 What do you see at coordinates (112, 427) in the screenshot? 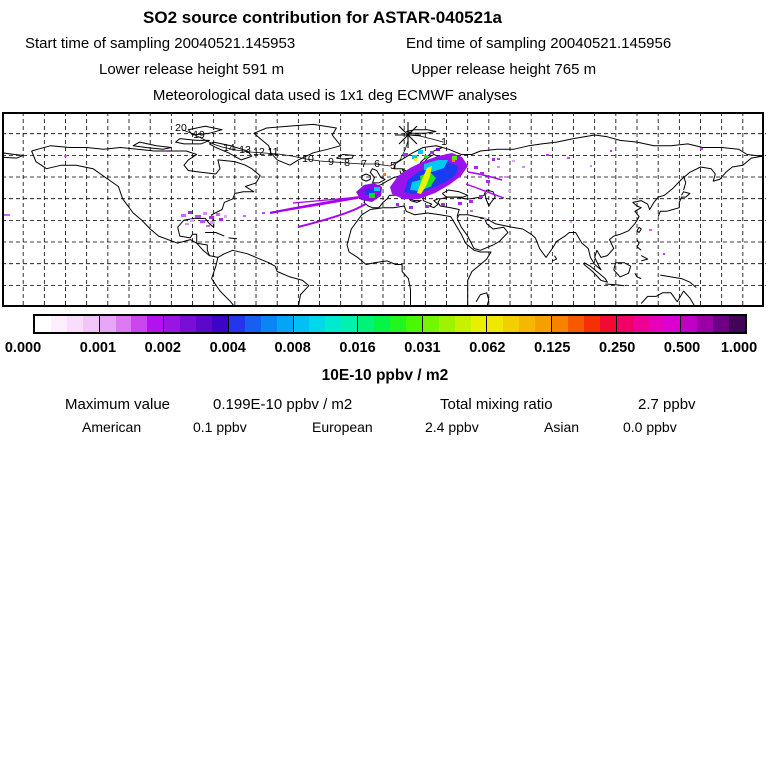
I see `source-american-label: American` at bounding box center [112, 427].